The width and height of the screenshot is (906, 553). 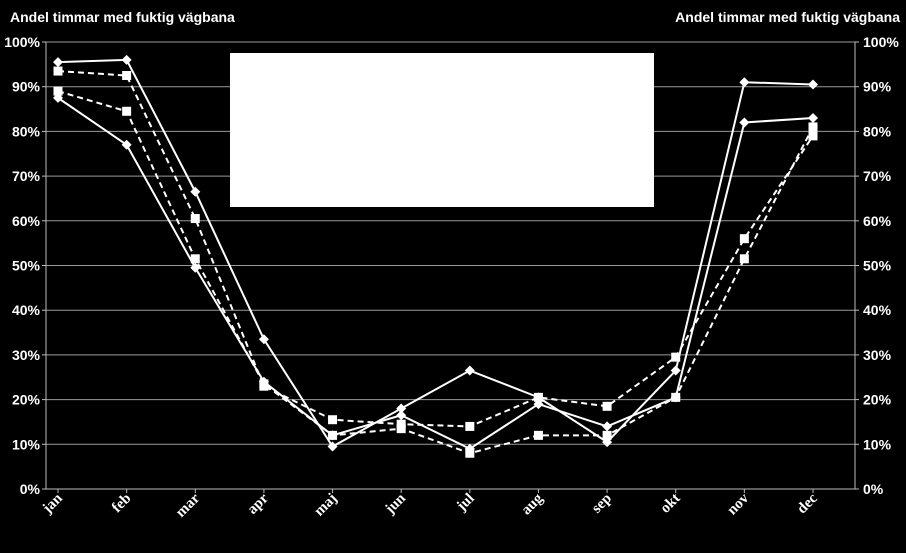 I want to click on y-tick-label-right: 0%, so click(x=873, y=489).